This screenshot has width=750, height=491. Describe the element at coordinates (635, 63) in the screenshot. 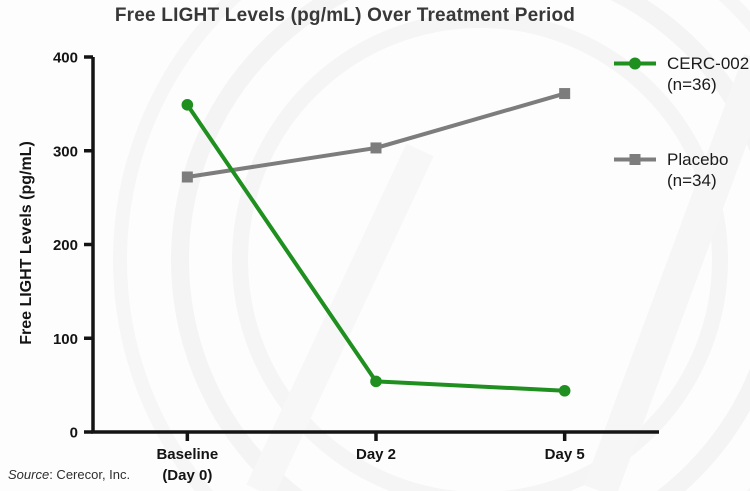

I see `cerc-002-line-circle-marker-icon` at that location.